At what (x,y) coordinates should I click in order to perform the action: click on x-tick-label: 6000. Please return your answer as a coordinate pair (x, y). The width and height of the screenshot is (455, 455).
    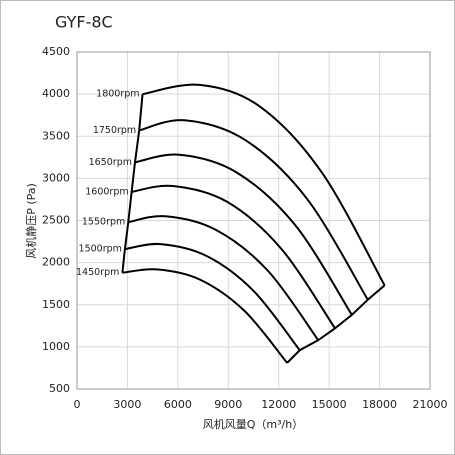
    Looking at the image, I should click on (178, 404).